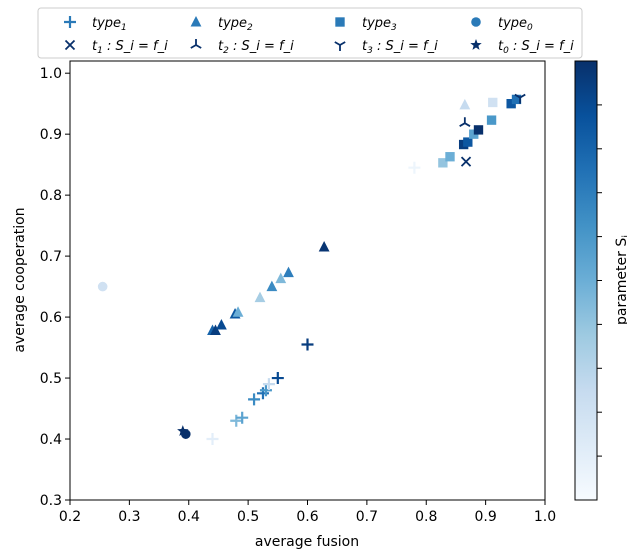  I want to click on x-tick-label: 0.5, so click(248, 517).